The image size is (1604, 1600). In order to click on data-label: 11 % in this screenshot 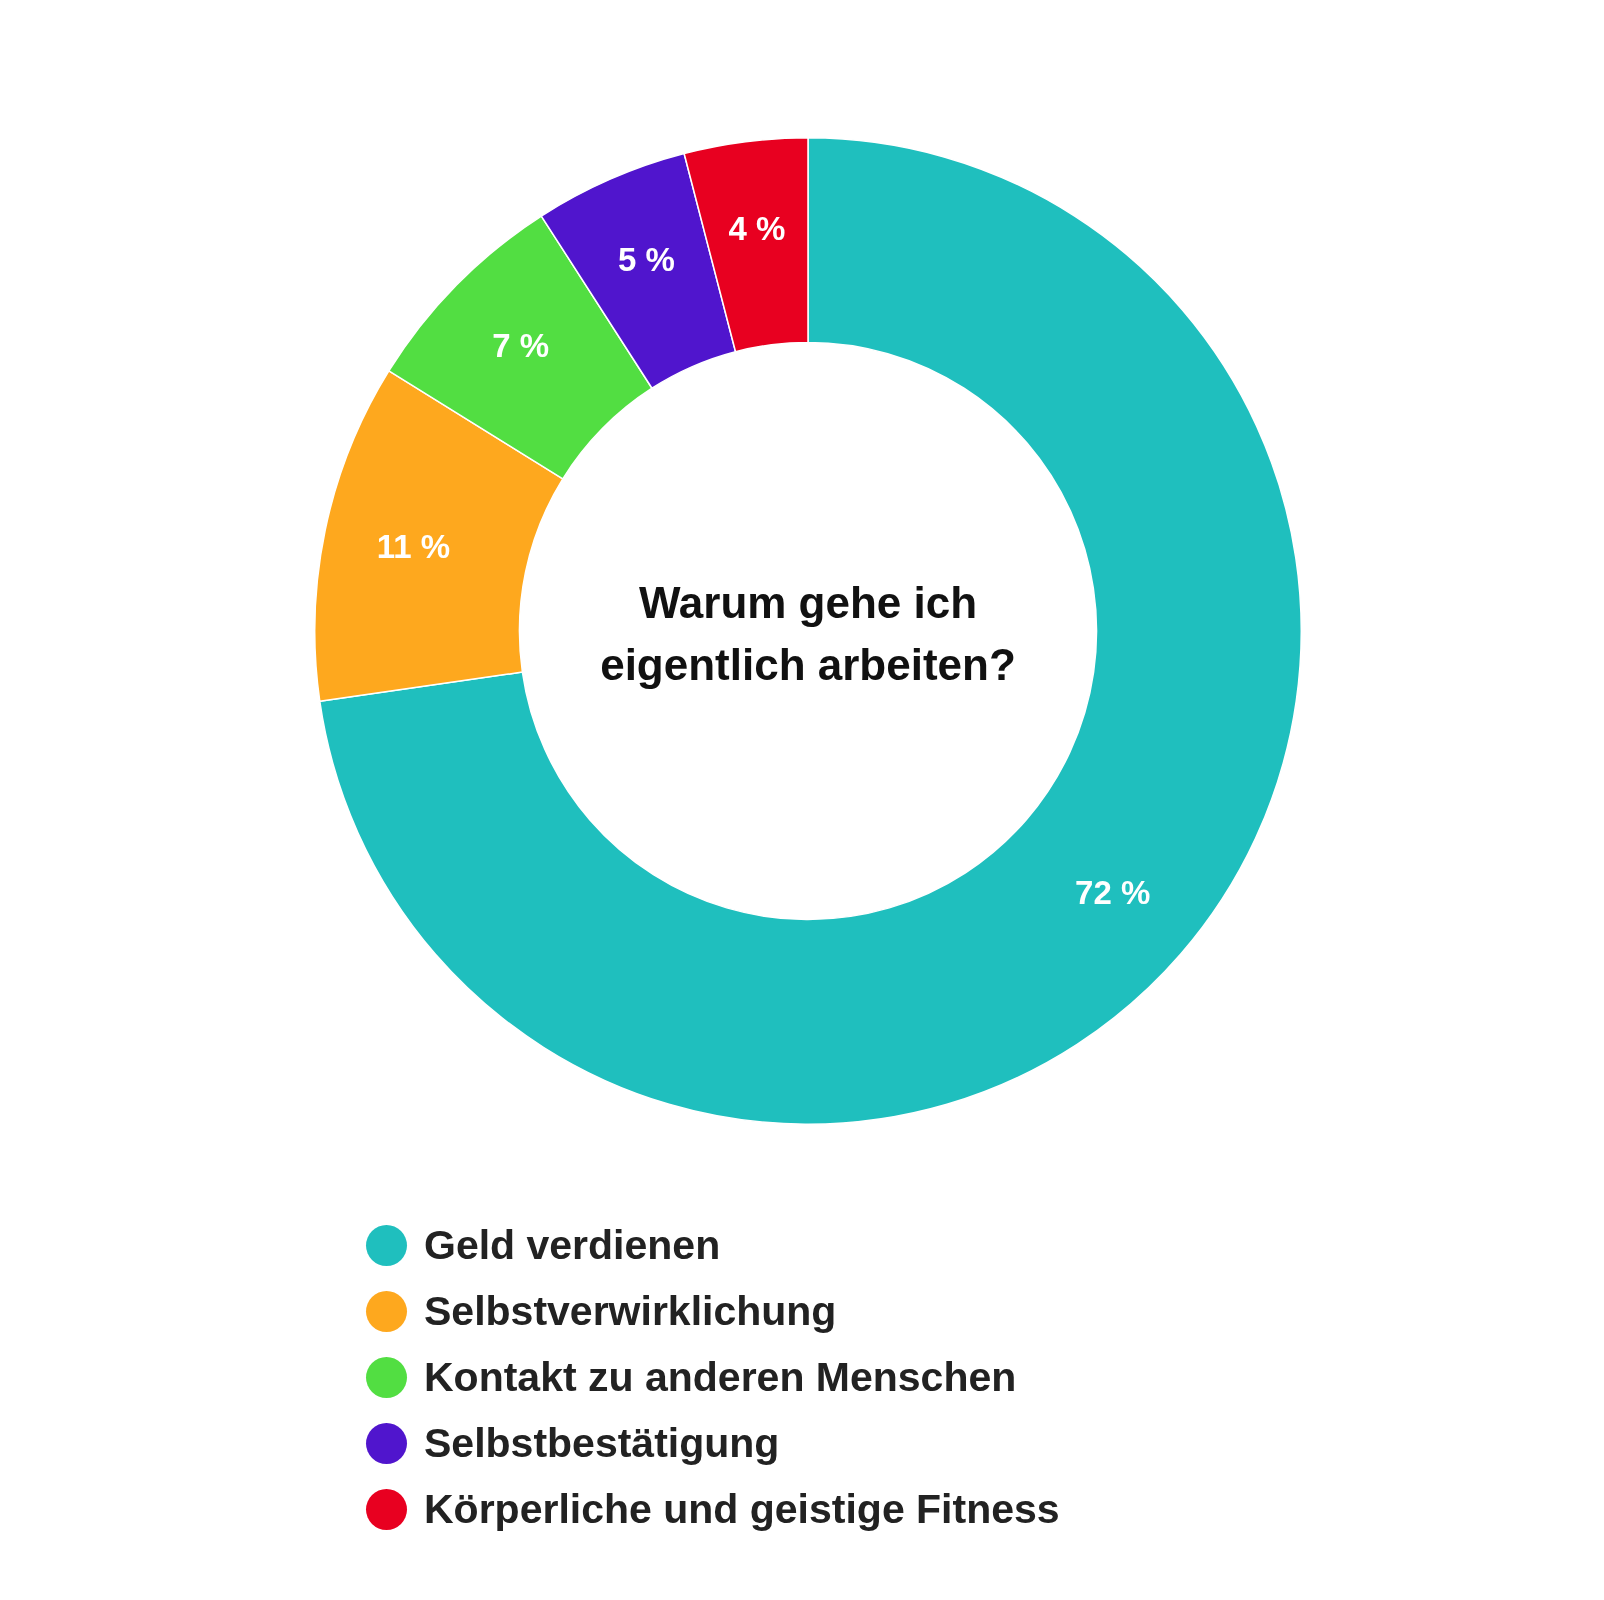, I will do `click(413, 546)`.